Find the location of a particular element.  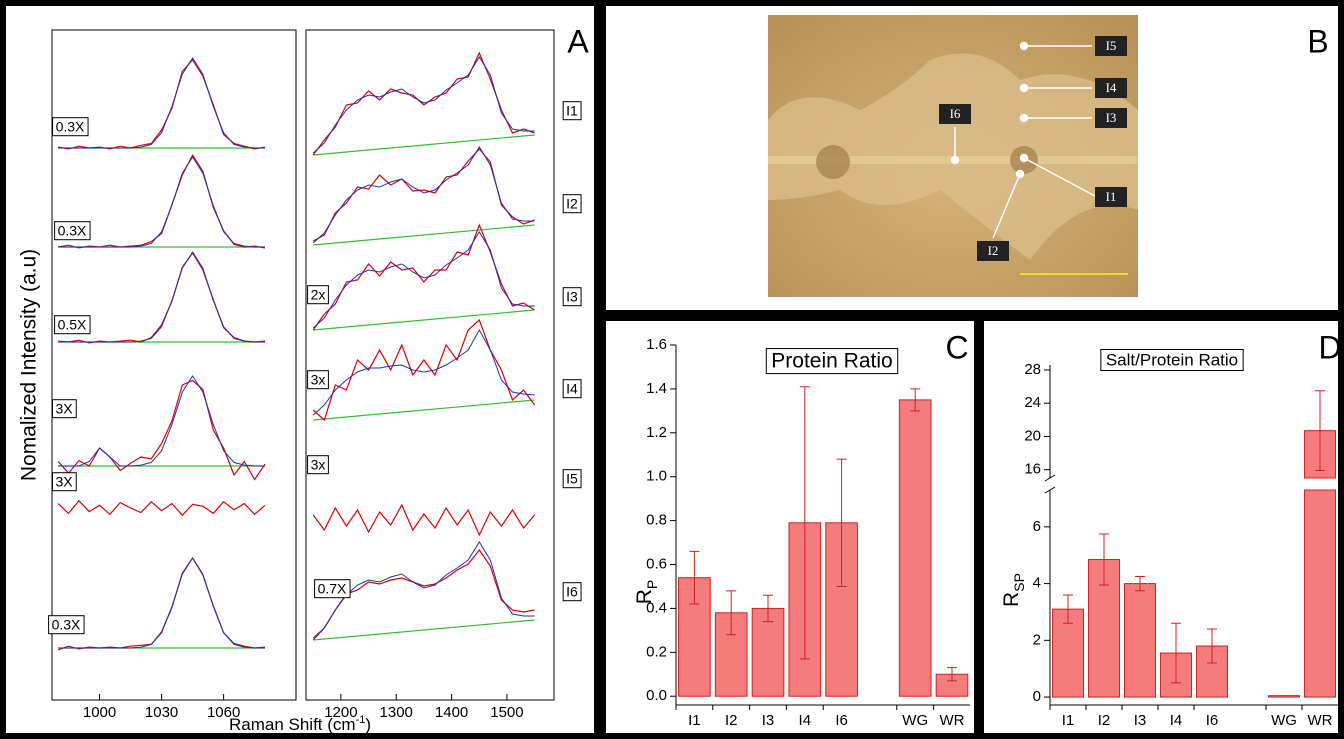

panel-label: C is located at coordinates (956, 347).